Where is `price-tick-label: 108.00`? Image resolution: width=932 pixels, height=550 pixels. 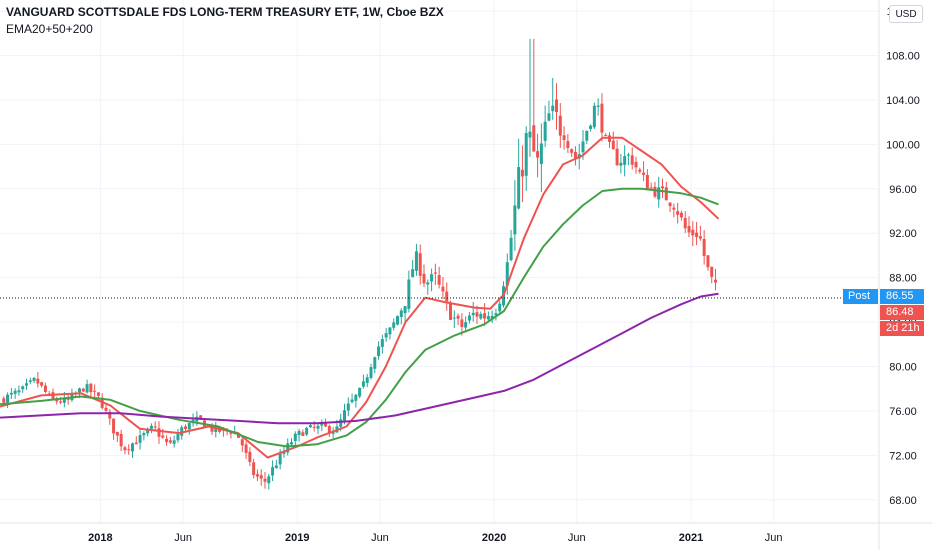
price-tick-label: 108.00 is located at coordinates (903, 57).